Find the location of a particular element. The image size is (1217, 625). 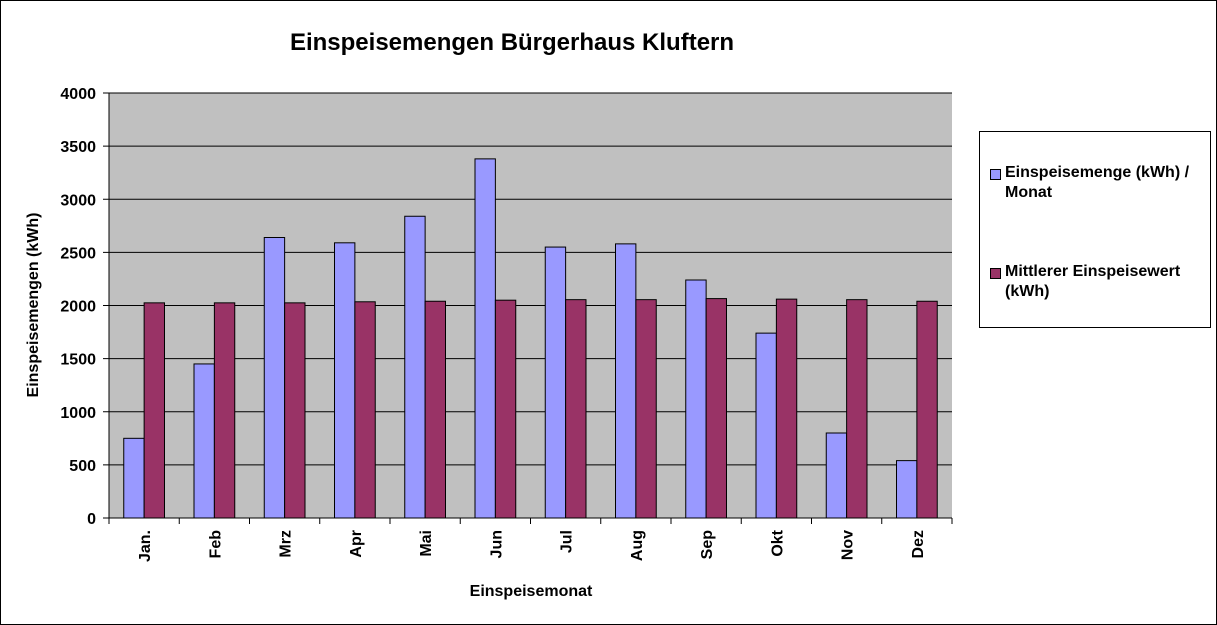

x-tick-label: Dez is located at coordinates (918, 544).